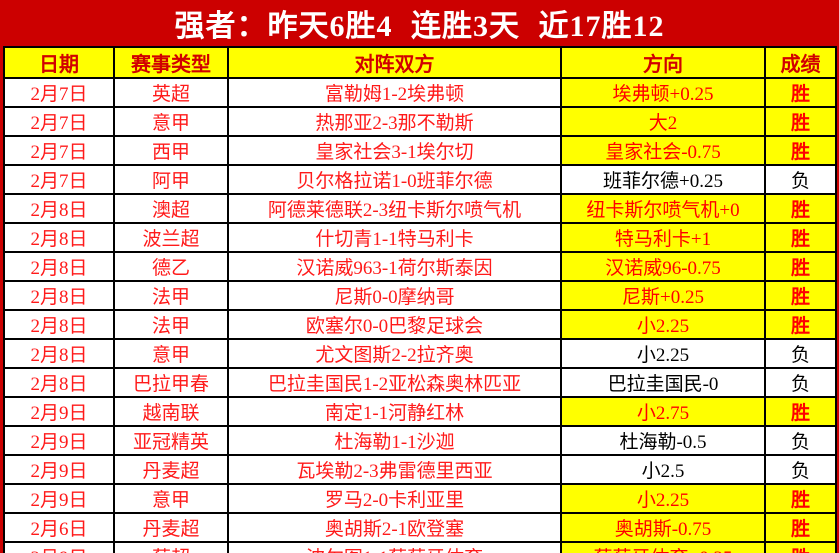 Image resolution: width=839 pixels, height=553 pixels. I want to click on table-row: 2月8日 澳超 阿德莱德联2-3纽卡斯尔喷气机 纽卡斯尔喷气机+0 胜, so click(420, 208).